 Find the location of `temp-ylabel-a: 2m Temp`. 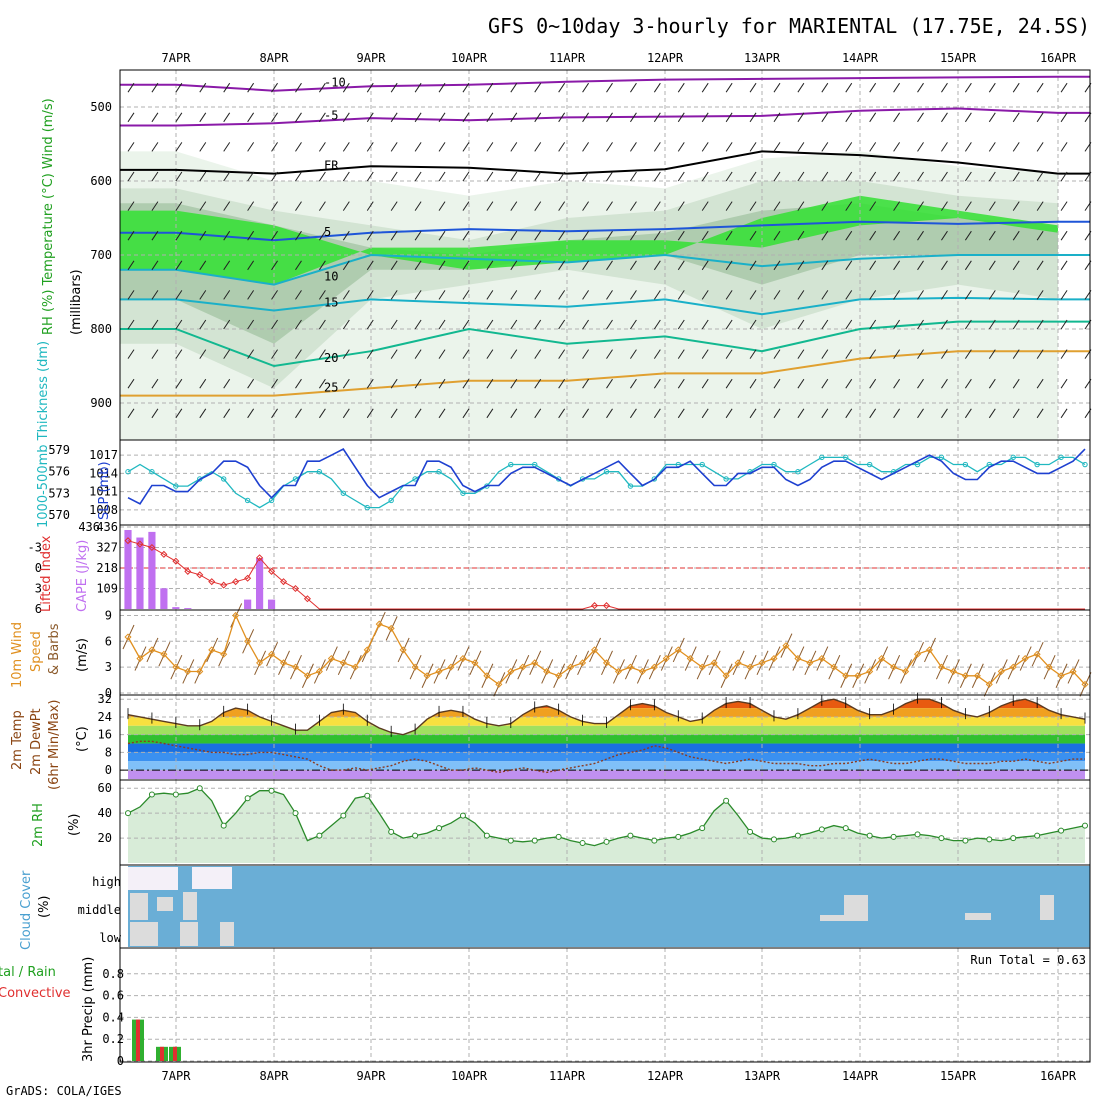

temp-ylabel-a: 2m Temp is located at coordinates (17, 740).